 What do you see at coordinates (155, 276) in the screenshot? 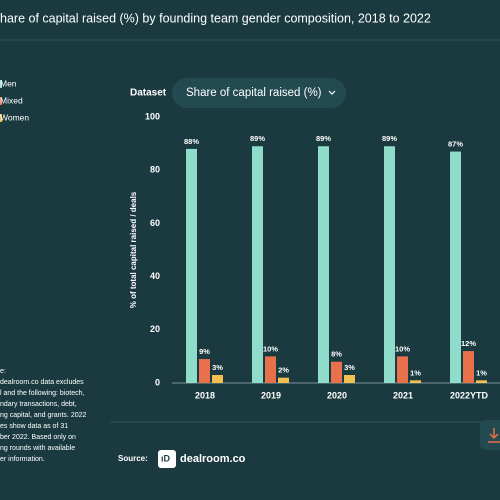
I see `y-tick-label: 40` at bounding box center [155, 276].